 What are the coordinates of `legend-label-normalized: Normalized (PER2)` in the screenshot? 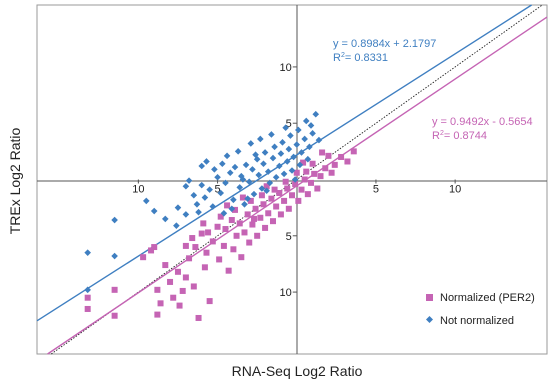 It's located at (487, 298).